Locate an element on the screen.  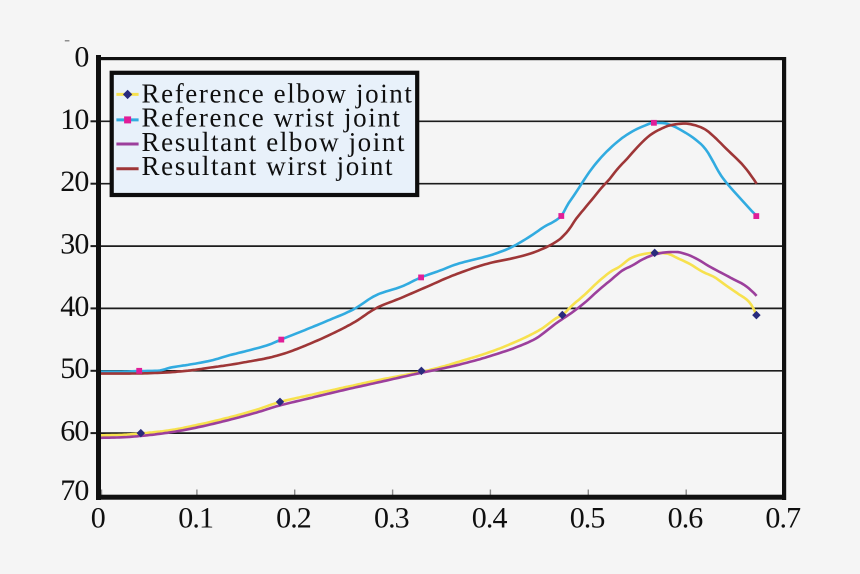
svg-text: 50 is located at coordinates (74, 368).